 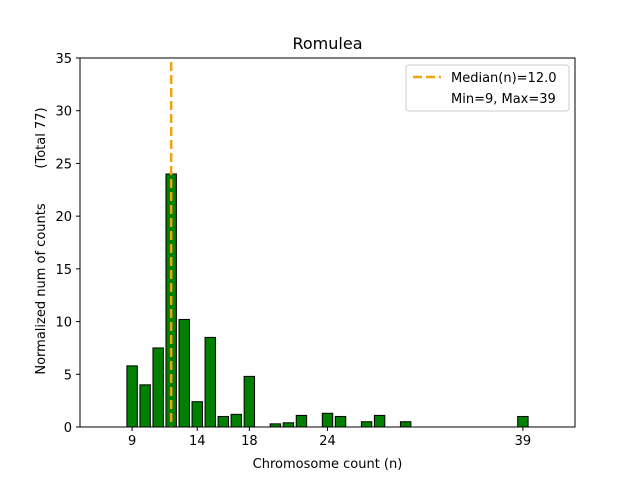 I want to click on x-tick-label: 14, so click(x=197, y=441).